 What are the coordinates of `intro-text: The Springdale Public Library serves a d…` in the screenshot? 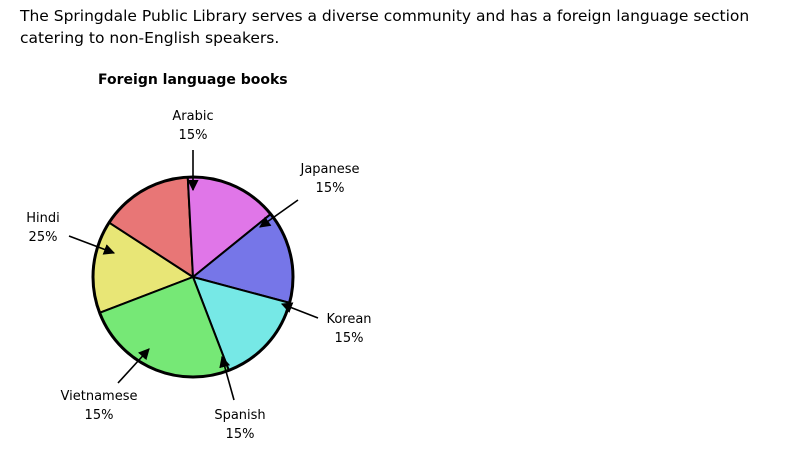 It's located at (385, 27).